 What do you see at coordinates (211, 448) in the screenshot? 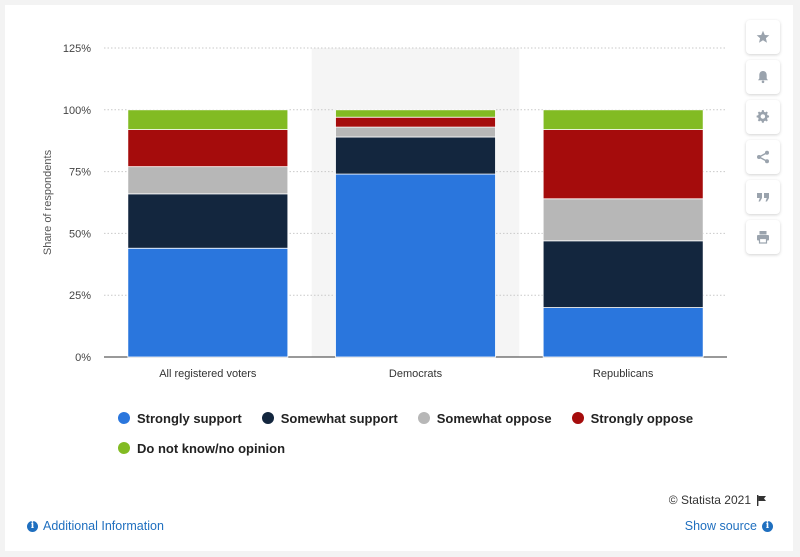
I see `legend-label: Do not know/no opinion` at bounding box center [211, 448].